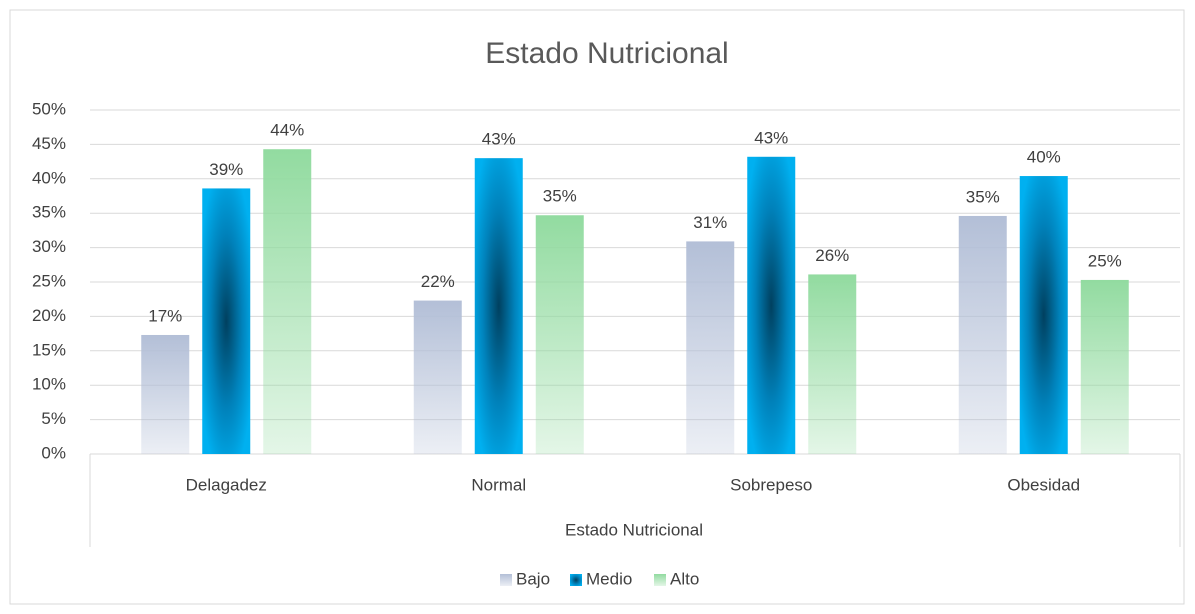  Describe the element at coordinates (1043, 484) in the screenshot. I see `x-tick-label: Obesidad` at that location.